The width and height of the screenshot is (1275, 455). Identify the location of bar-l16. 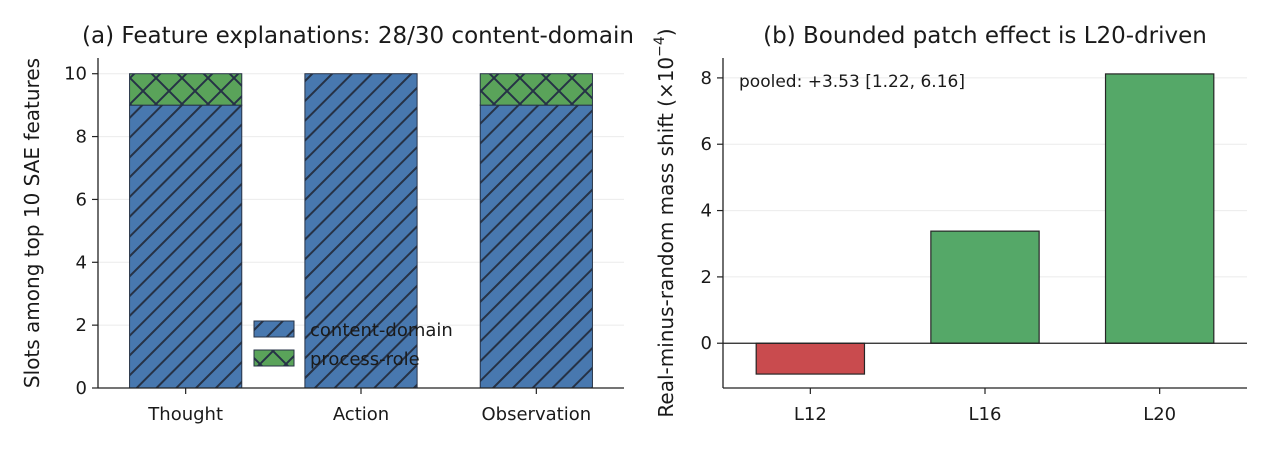
(985, 287).